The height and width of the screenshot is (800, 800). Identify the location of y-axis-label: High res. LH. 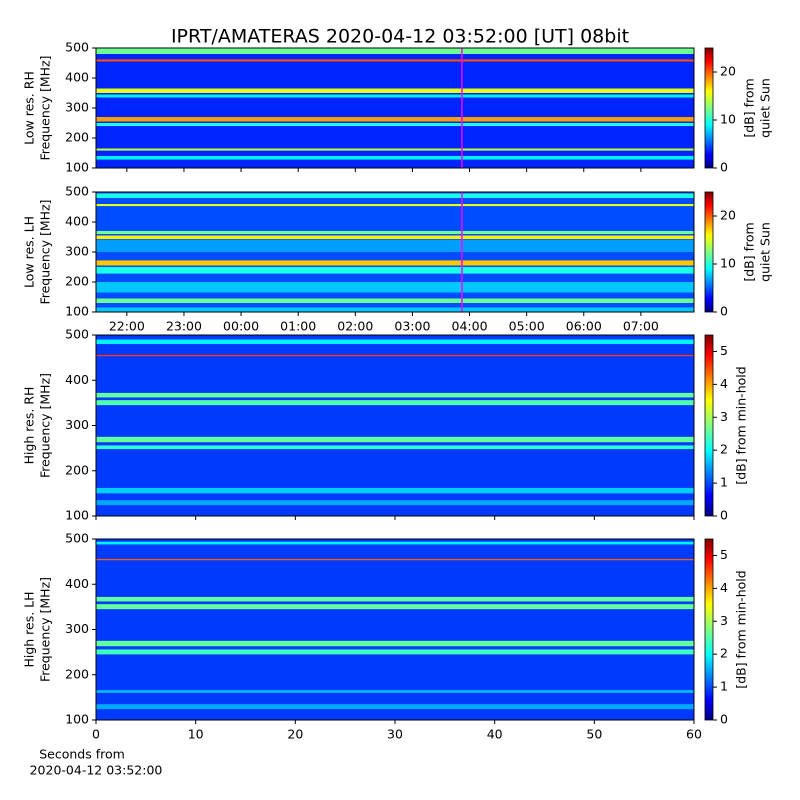
(29, 629).